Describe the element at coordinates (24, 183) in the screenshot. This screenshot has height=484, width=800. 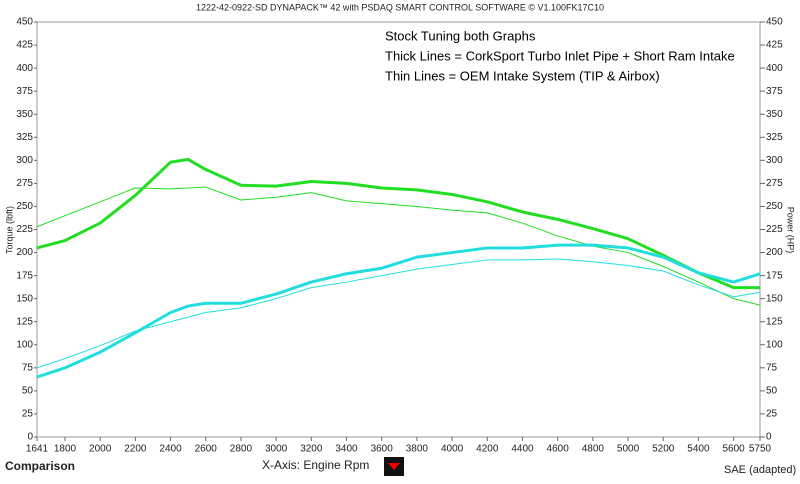
I see `y-tick-label: 275` at that location.